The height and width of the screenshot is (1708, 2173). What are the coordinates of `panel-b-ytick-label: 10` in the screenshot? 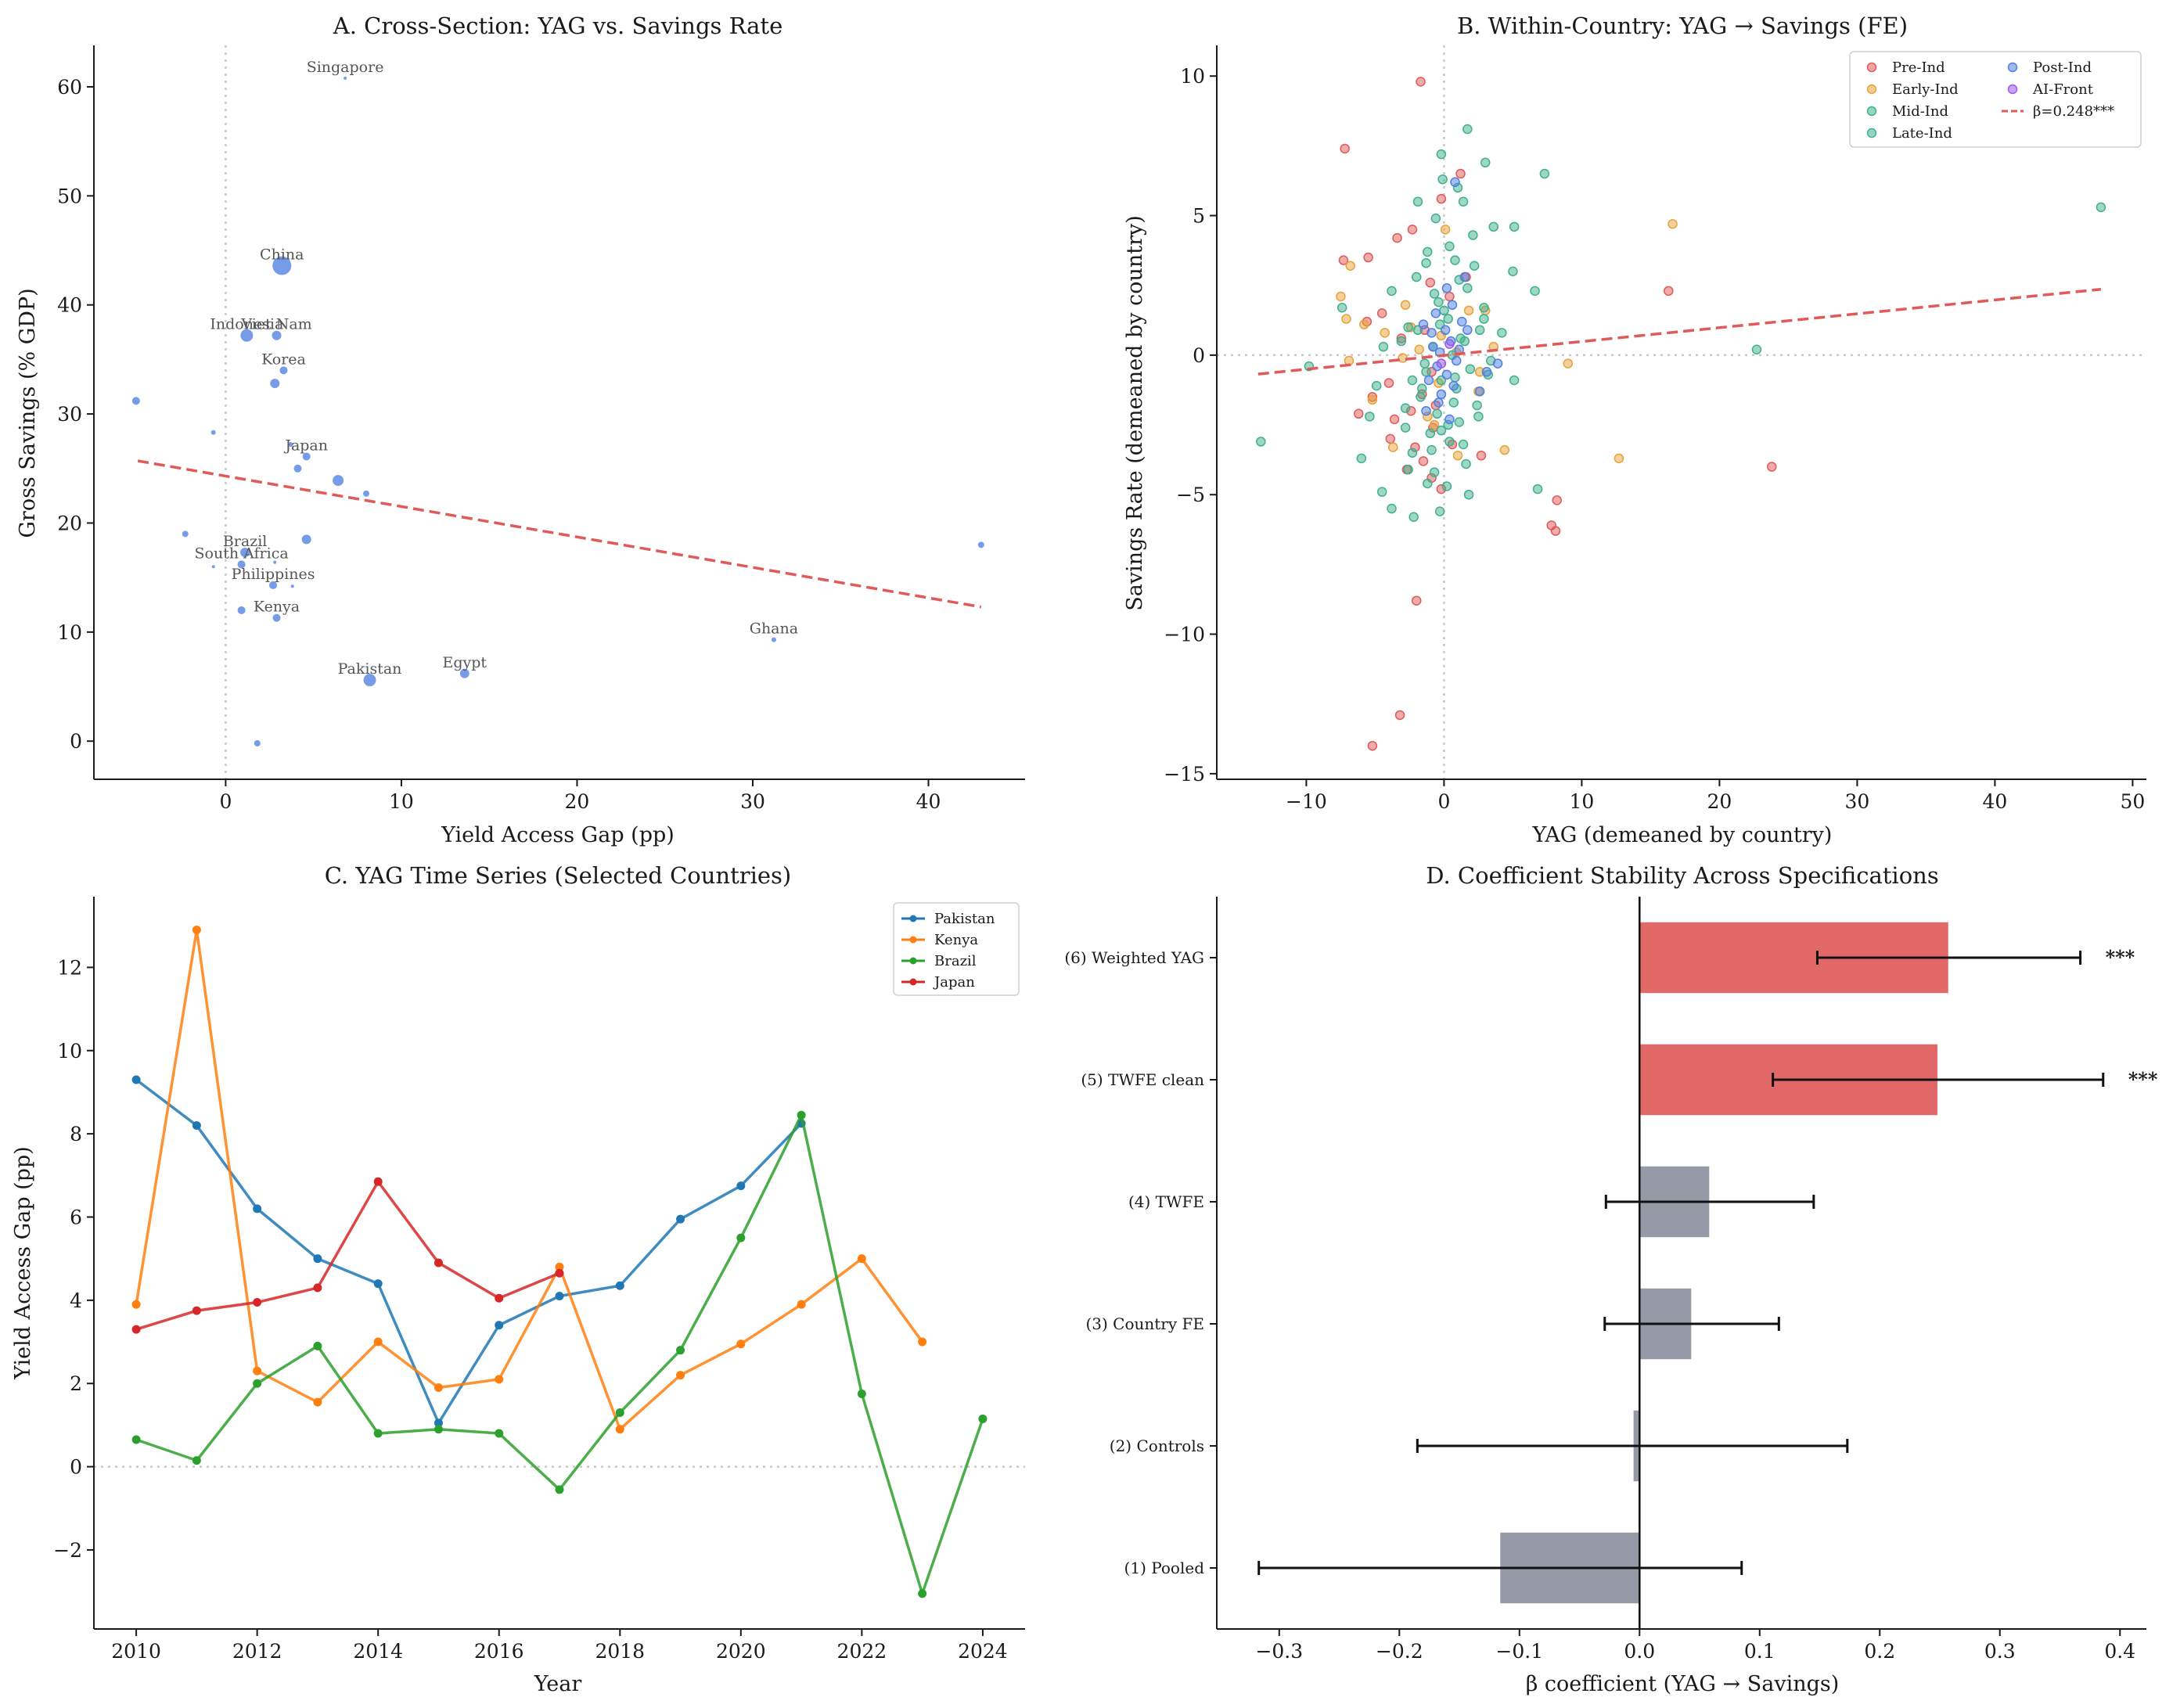 It's located at (1192, 76).